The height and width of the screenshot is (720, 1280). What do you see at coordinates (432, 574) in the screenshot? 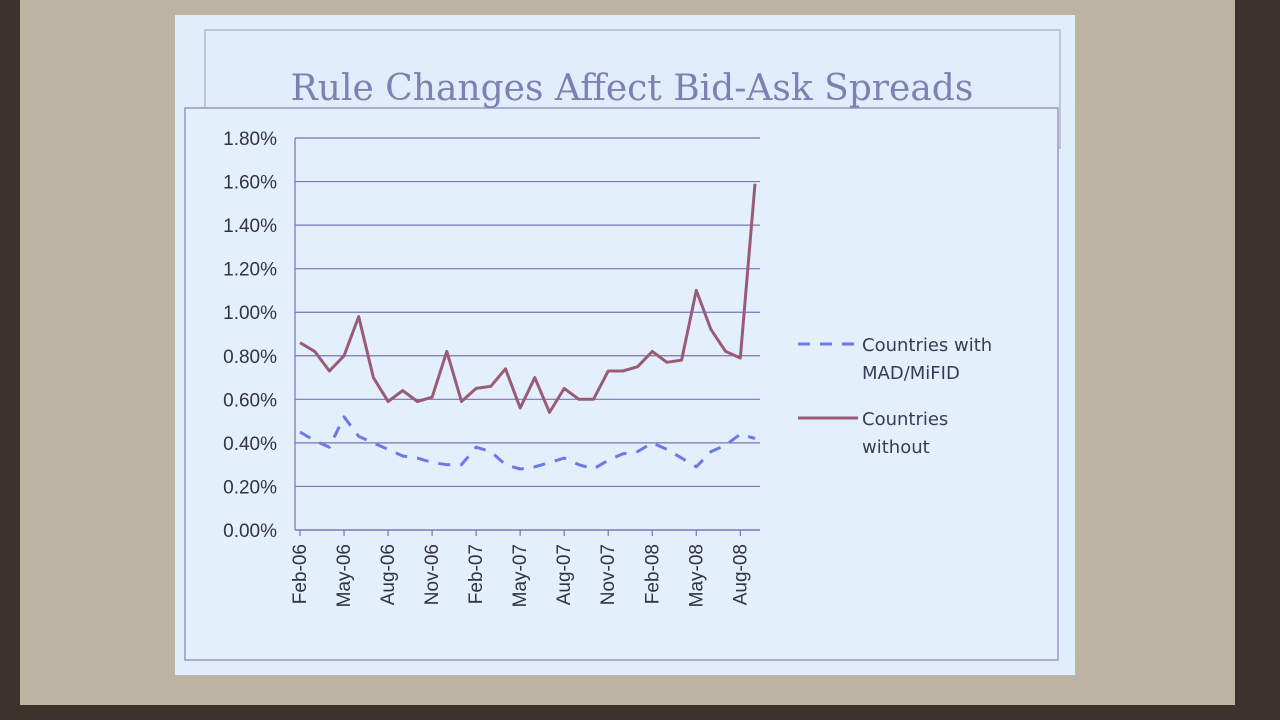
I see `x-tick-label: Nov-06` at bounding box center [432, 574].